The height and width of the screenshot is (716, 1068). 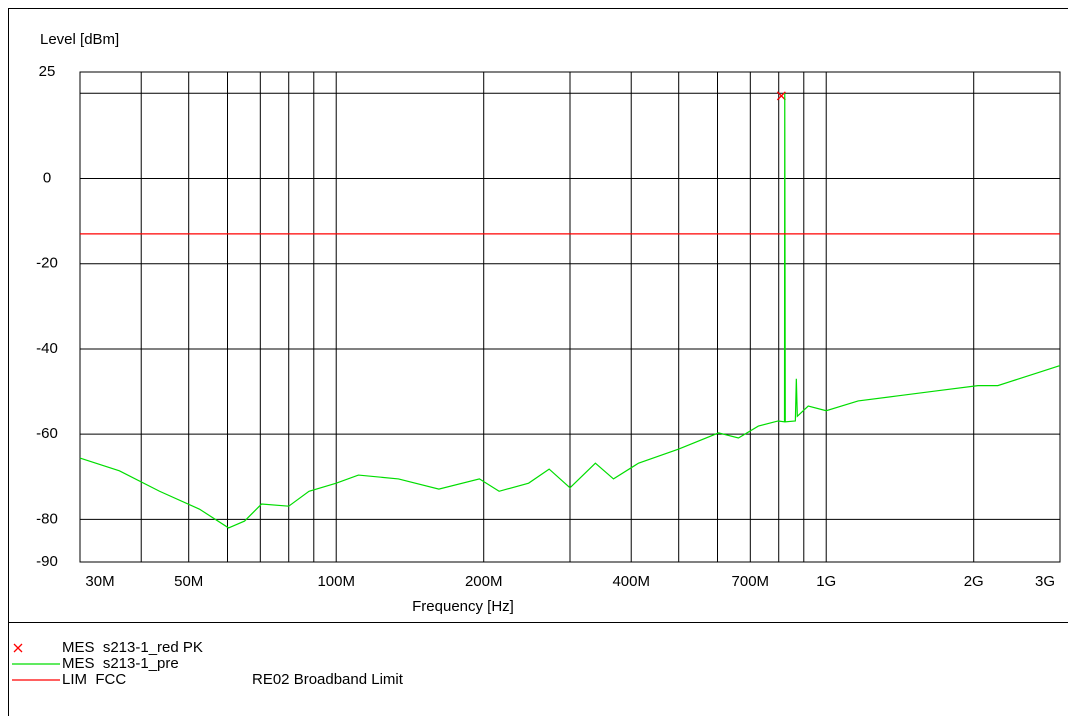 I want to click on x-tick-label: 200M, so click(x=484, y=581).